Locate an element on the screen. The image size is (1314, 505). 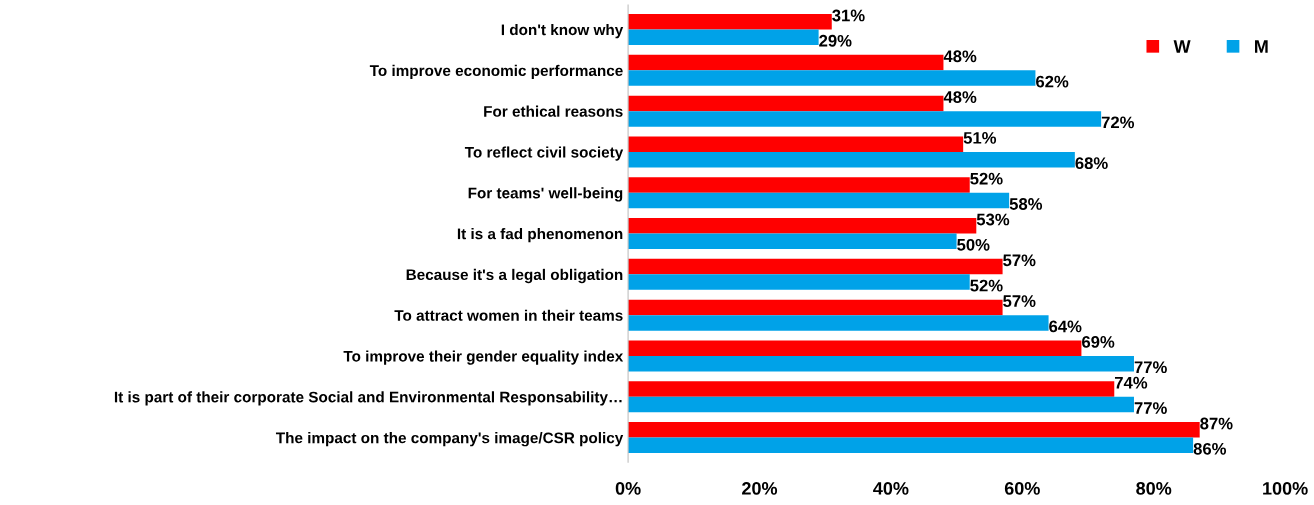
data-label: 72% is located at coordinates (1118, 122).